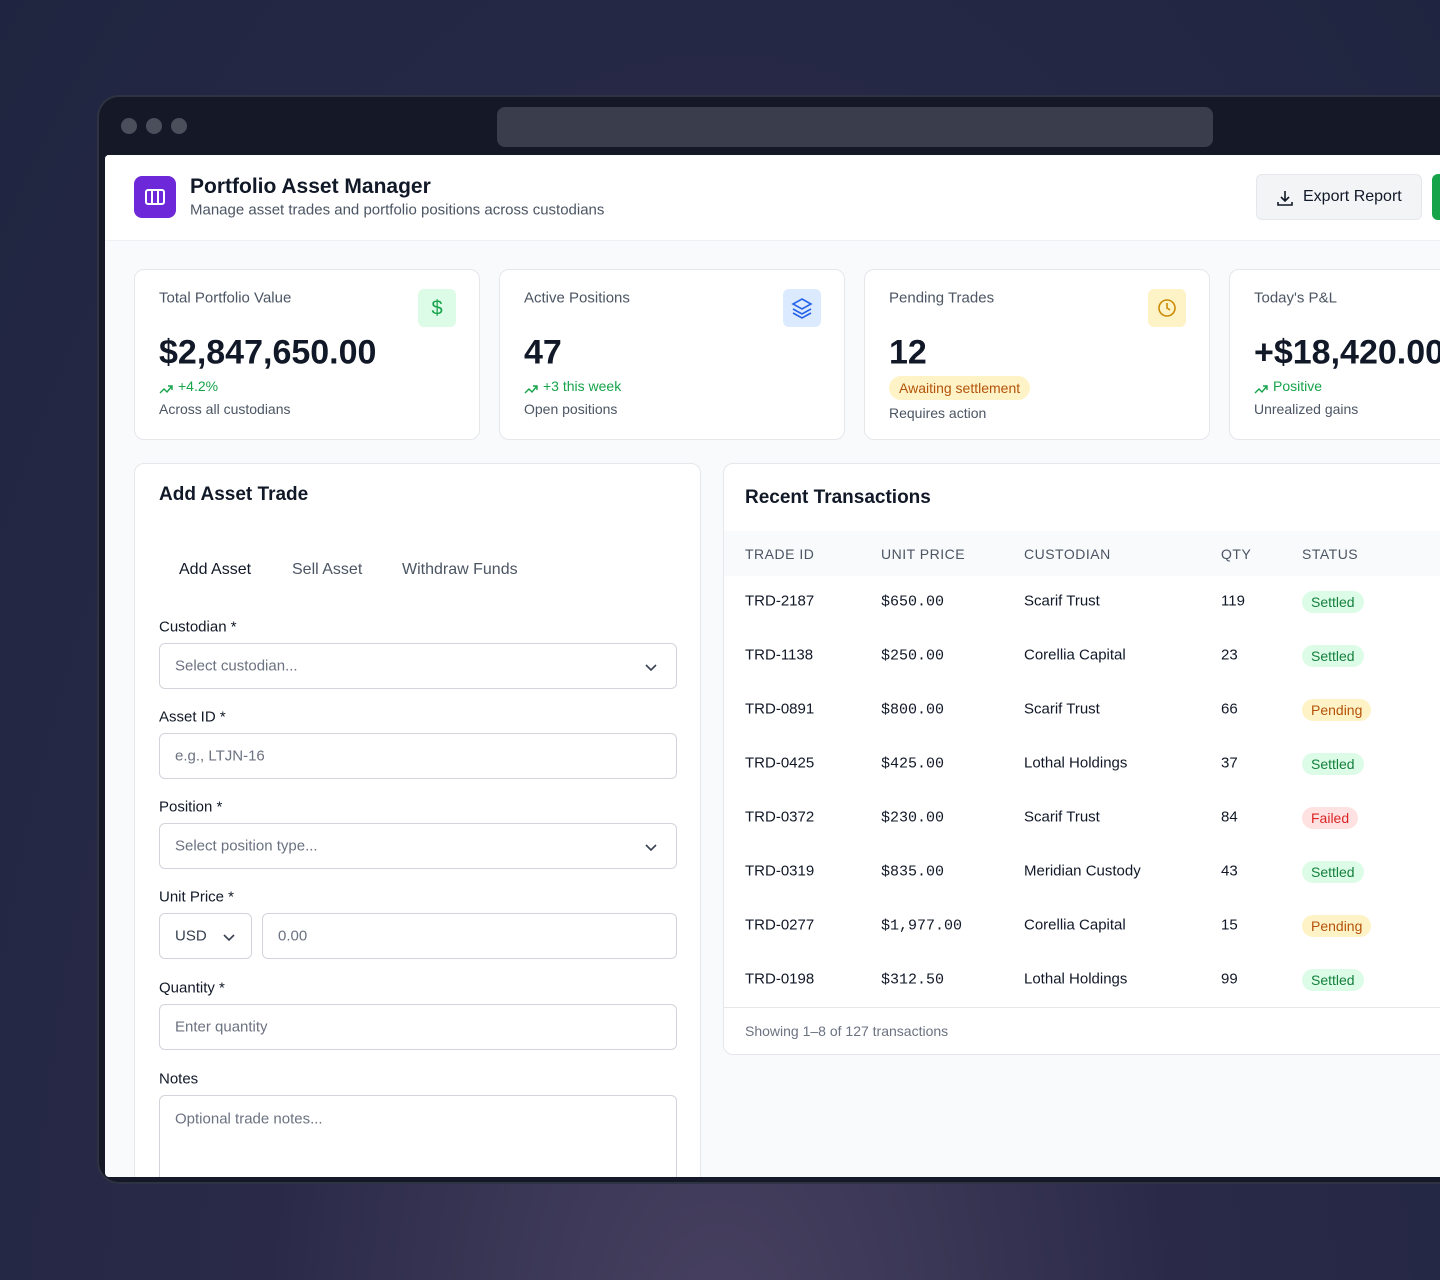 This screenshot has height=1280, width=1440. What do you see at coordinates (779, 655) in the screenshot?
I see `trade-id: TRD-1138` at bounding box center [779, 655].